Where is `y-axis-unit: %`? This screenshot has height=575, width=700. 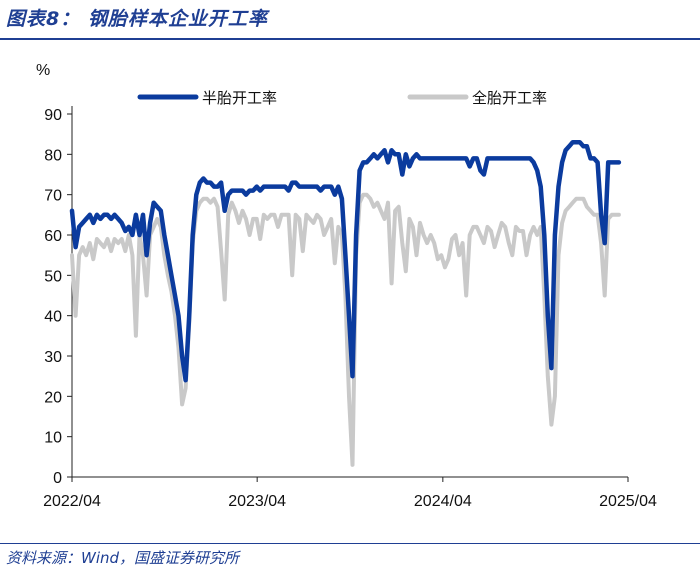
y-axis-unit: % is located at coordinates (43, 70).